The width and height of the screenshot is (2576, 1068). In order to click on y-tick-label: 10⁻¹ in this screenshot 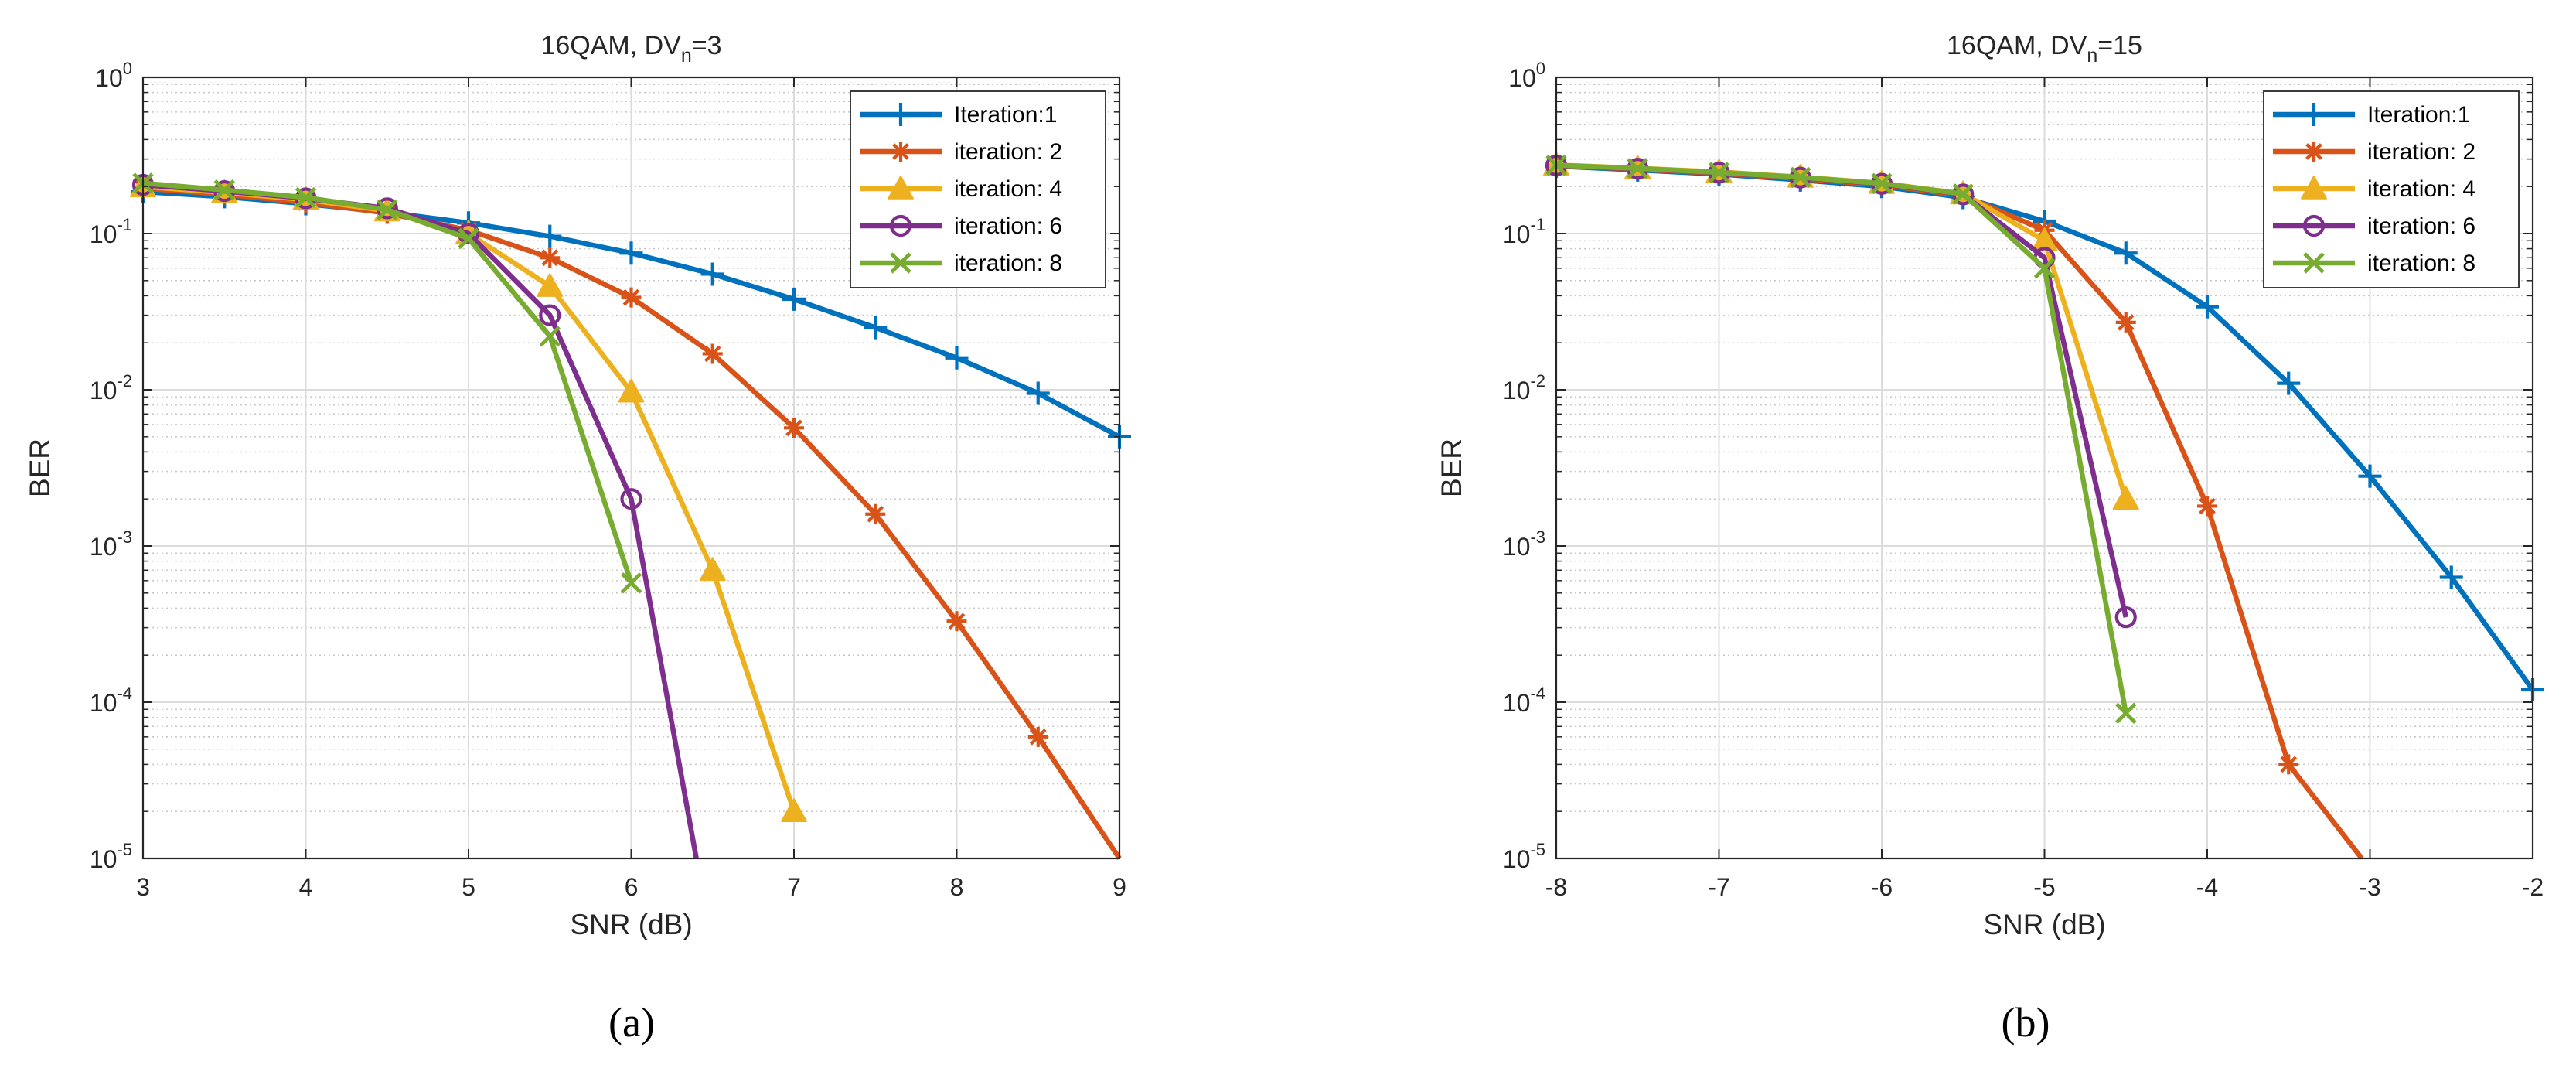, I will do `click(111, 231)`.